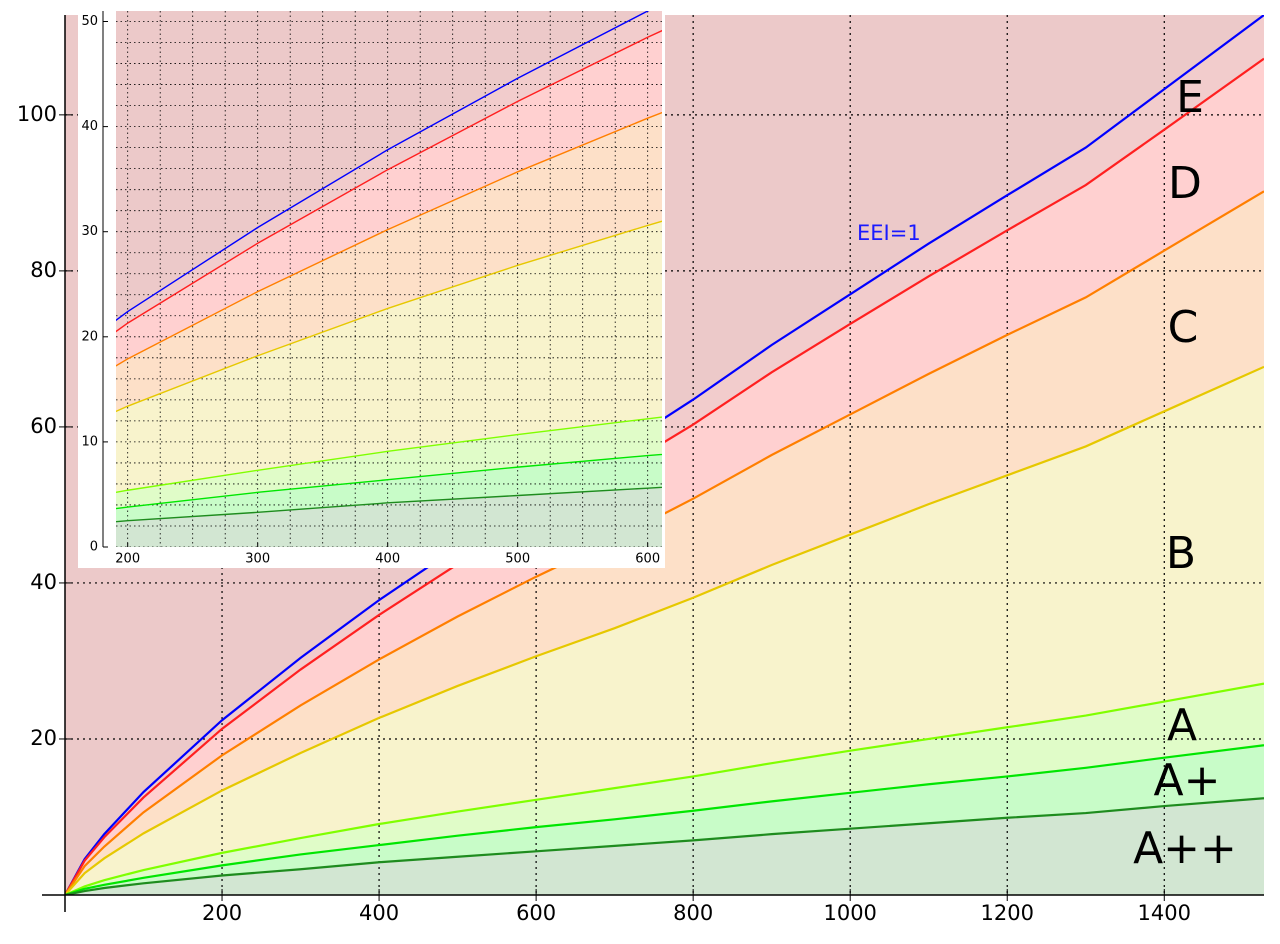 The height and width of the screenshot is (944, 1280). What do you see at coordinates (1185, 183) in the screenshot?
I see `annotation: D` at bounding box center [1185, 183].